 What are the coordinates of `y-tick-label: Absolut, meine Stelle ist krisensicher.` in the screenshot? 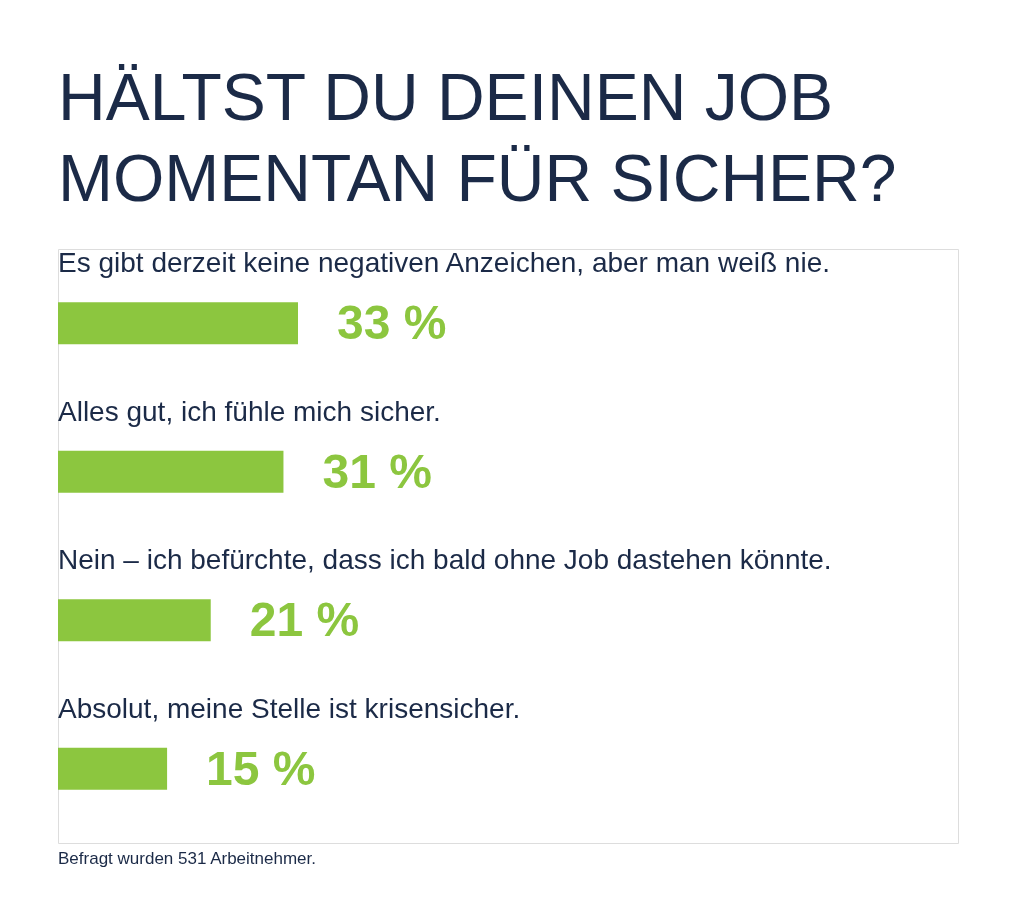 It's located at (289, 708).